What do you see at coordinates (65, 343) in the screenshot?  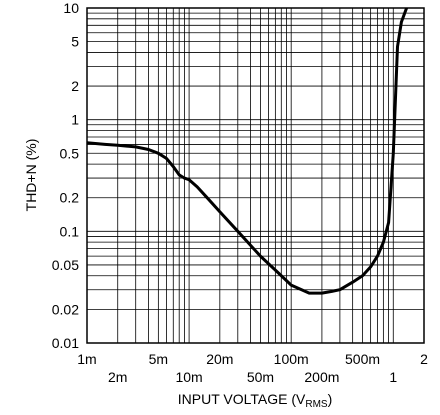 I see `y-tick-label: 0.01` at bounding box center [65, 343].